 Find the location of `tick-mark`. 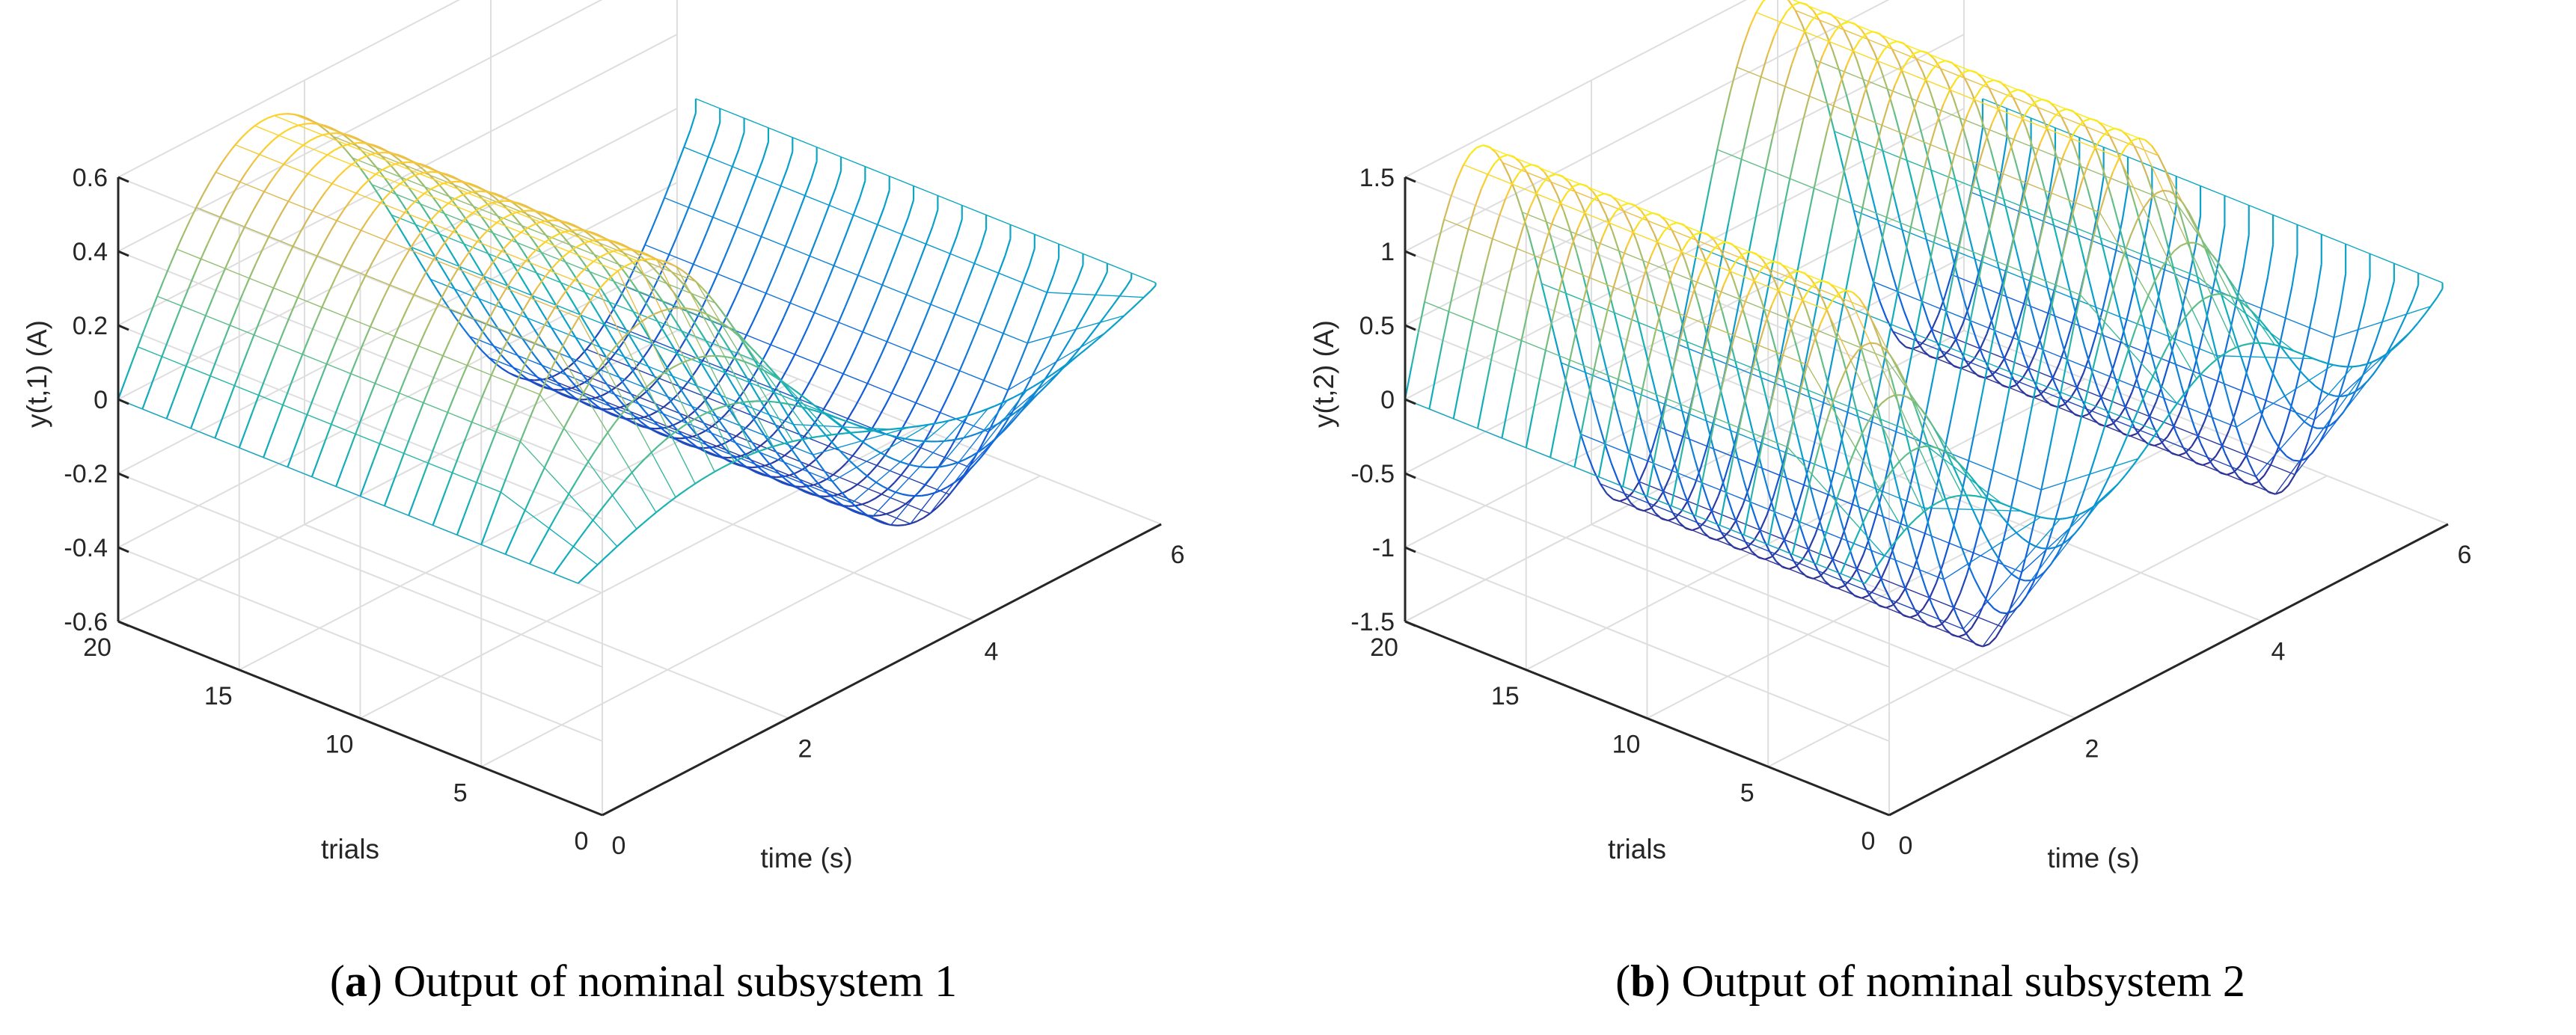

tick-mark is located at coordinates (123, 623).